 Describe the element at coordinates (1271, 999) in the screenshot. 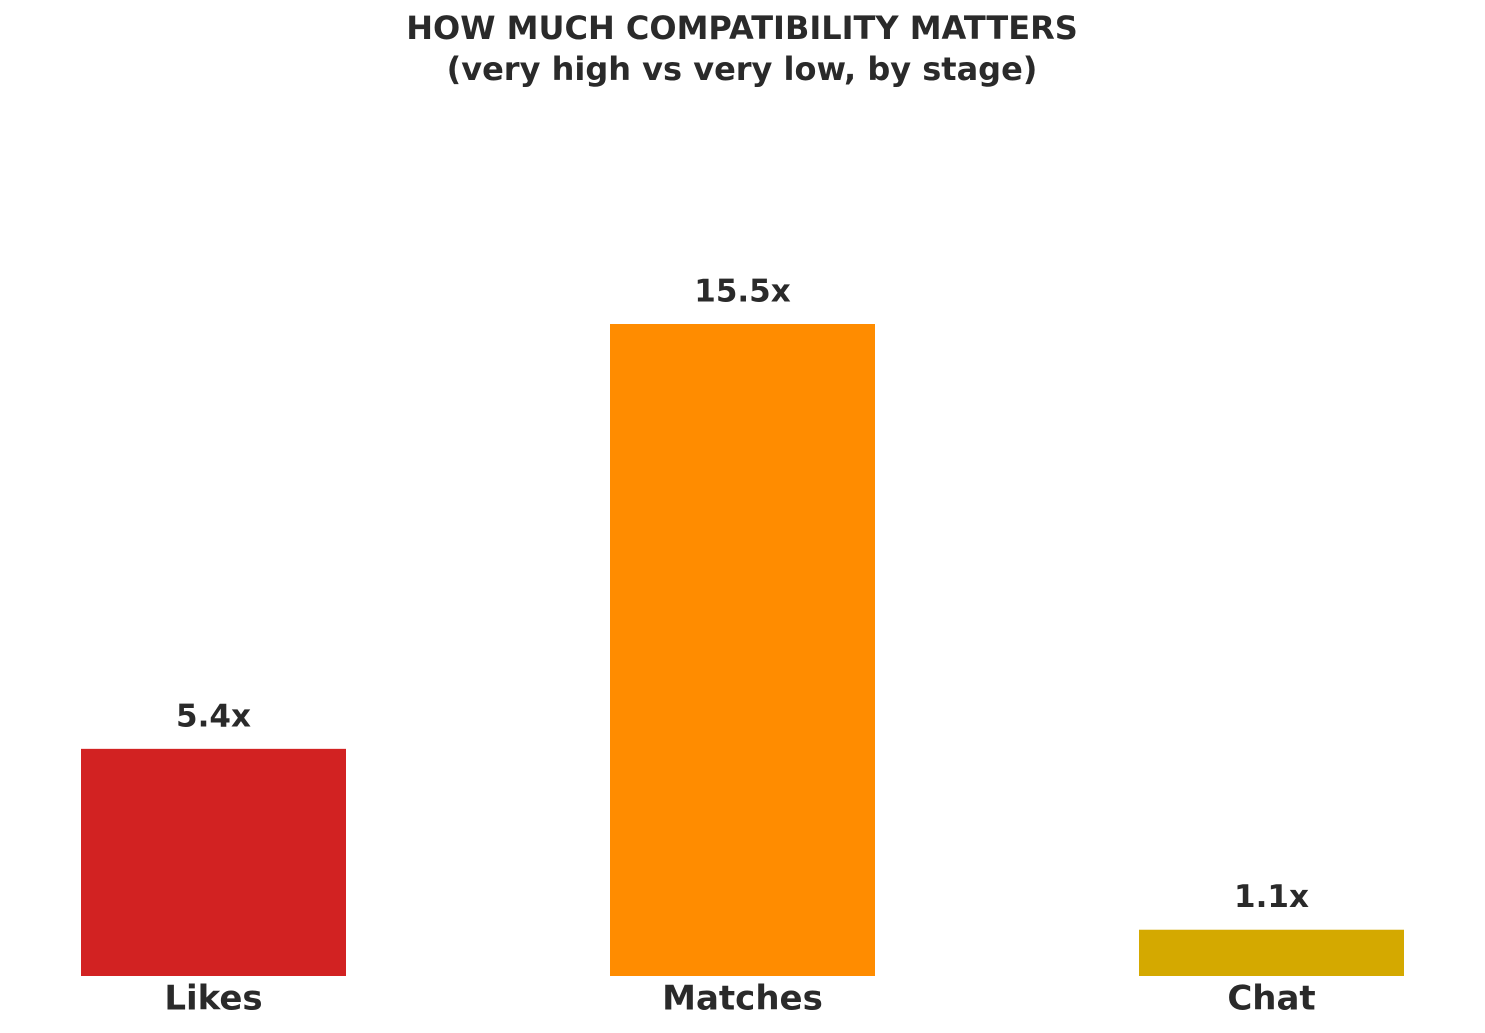

I see `x-tick-label: Chat` at that location.